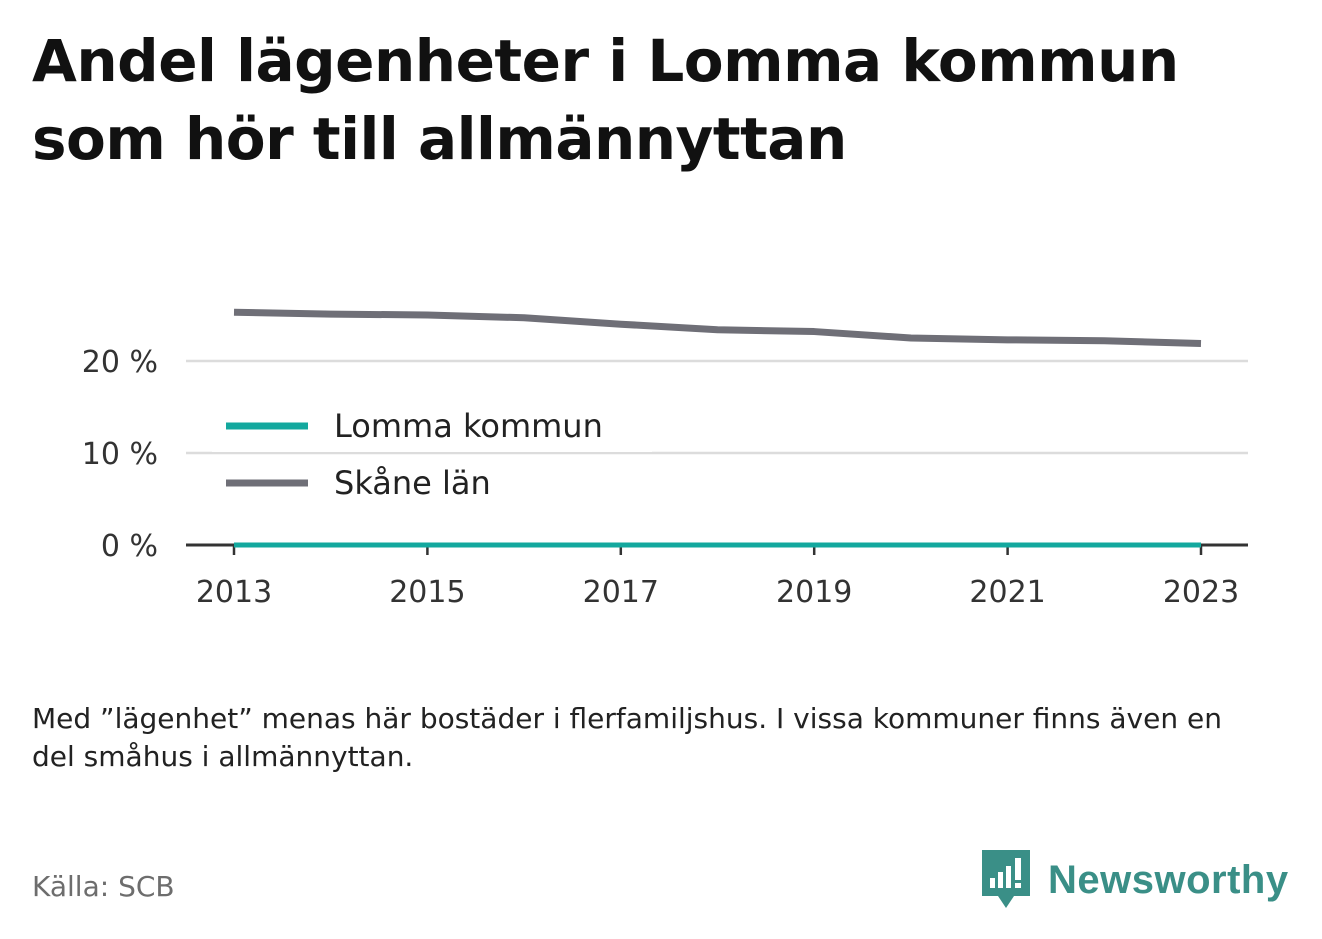  I want to click on x-tick-label: 2019, so click(814, 592).